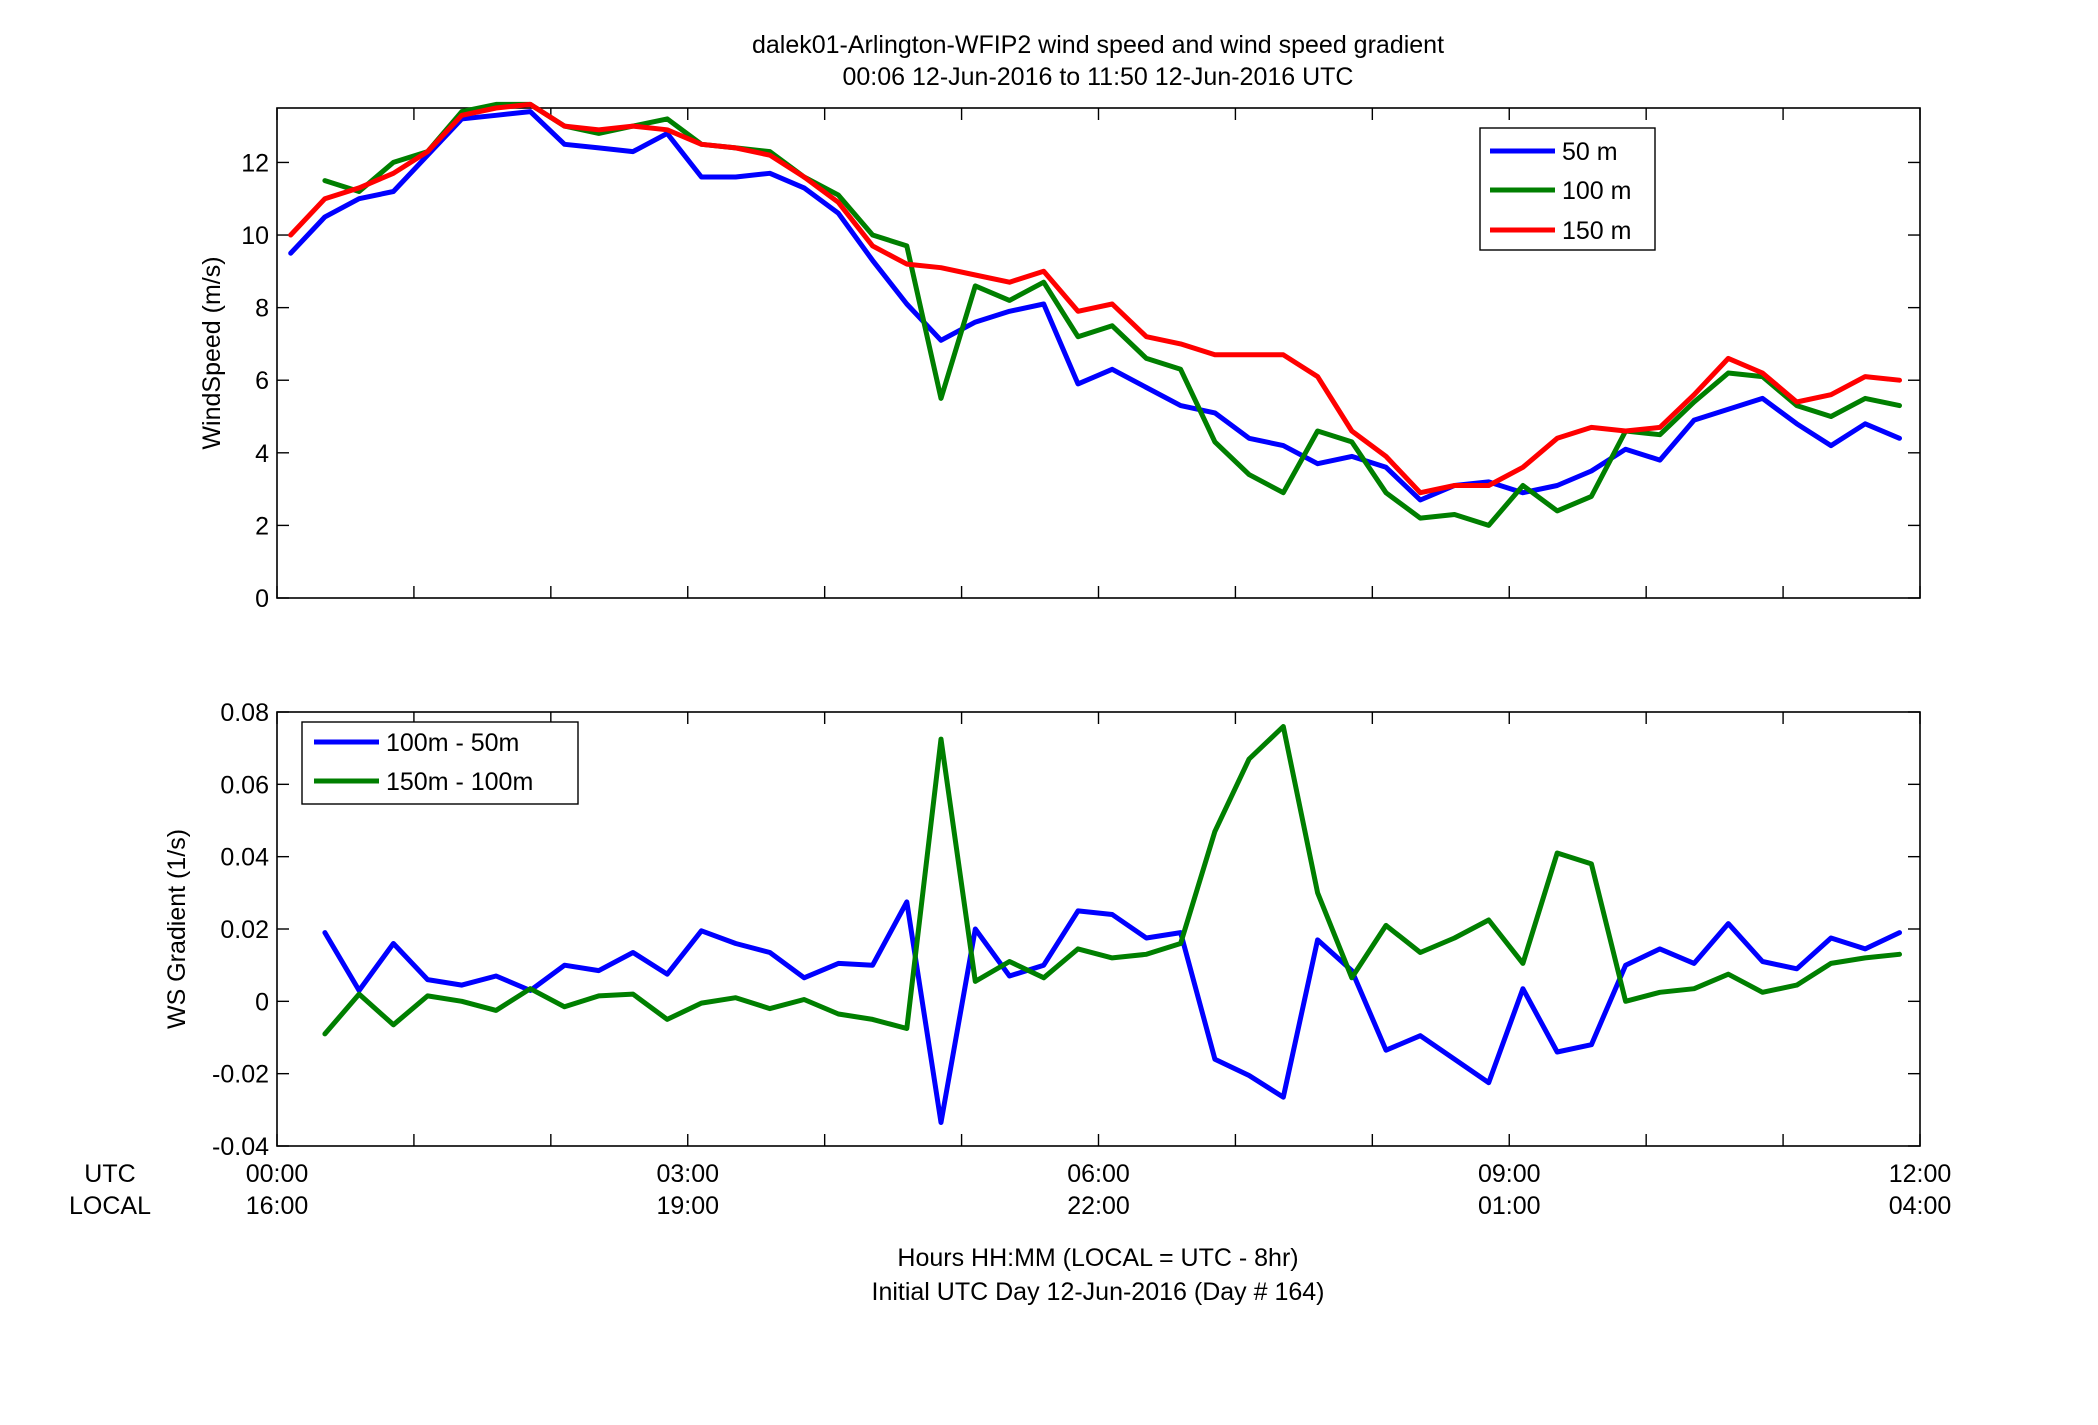  What do you see at coordinates (1112, 1012) in the screenshot?
I see `gradient-series-100m-50m-line` at bounding box center [1112, 1012].